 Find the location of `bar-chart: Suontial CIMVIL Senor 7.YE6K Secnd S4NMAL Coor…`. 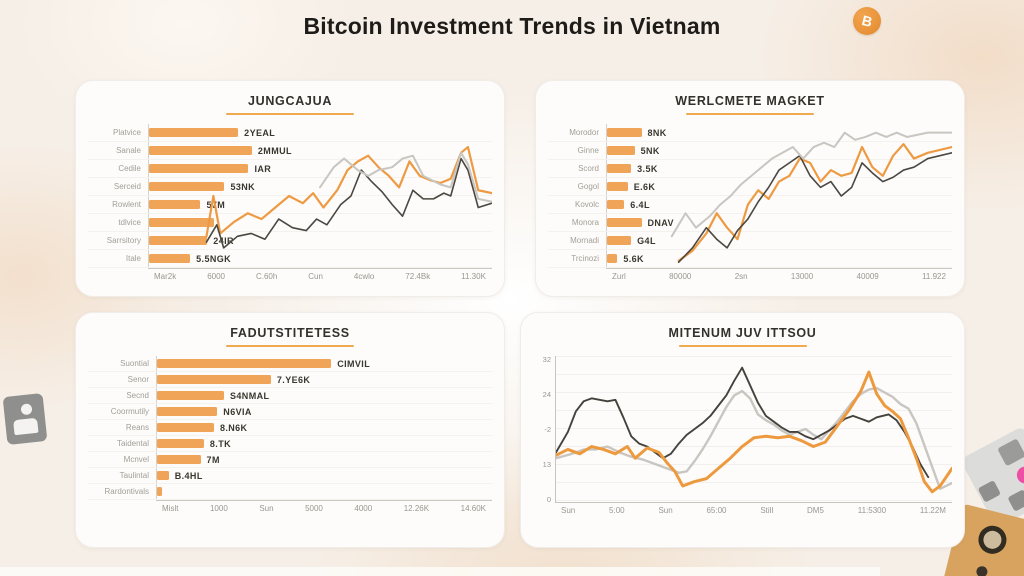

bar-chart: Suontial CIMVIL Senor 7.YE6K Secnd S4NMAL Coor… is located at coordinates (290, 434).